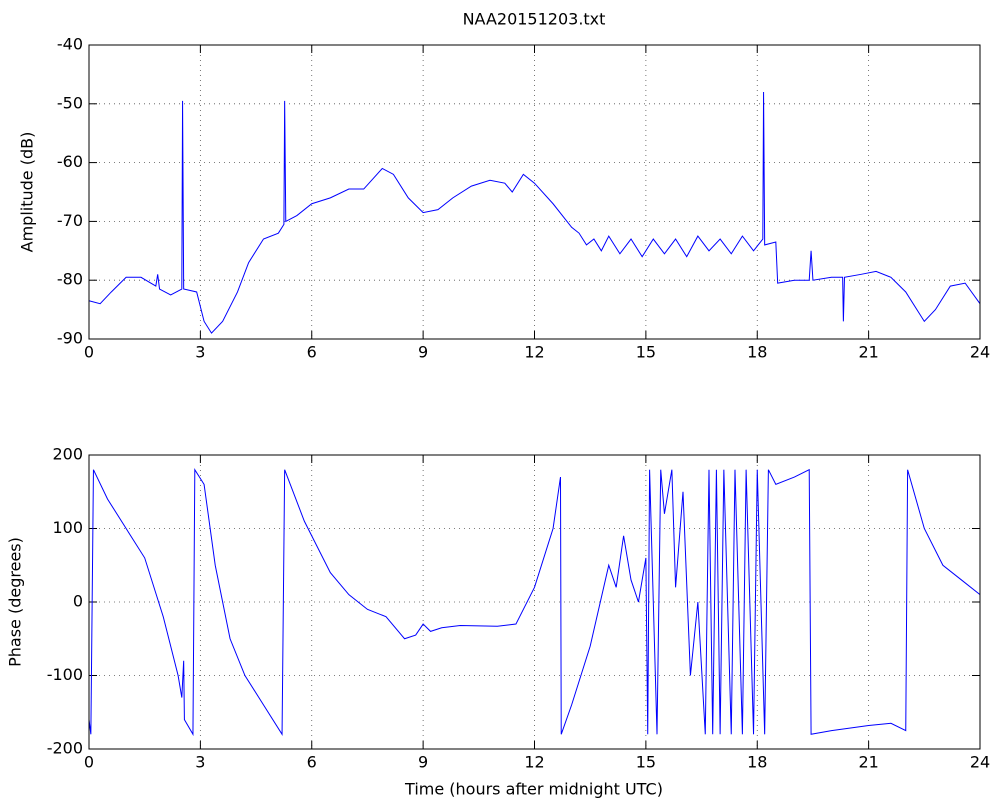 This screenshot has height=806, width=998. I want to click on y-axis-label: Amplitude (dB), so click(27, 192).